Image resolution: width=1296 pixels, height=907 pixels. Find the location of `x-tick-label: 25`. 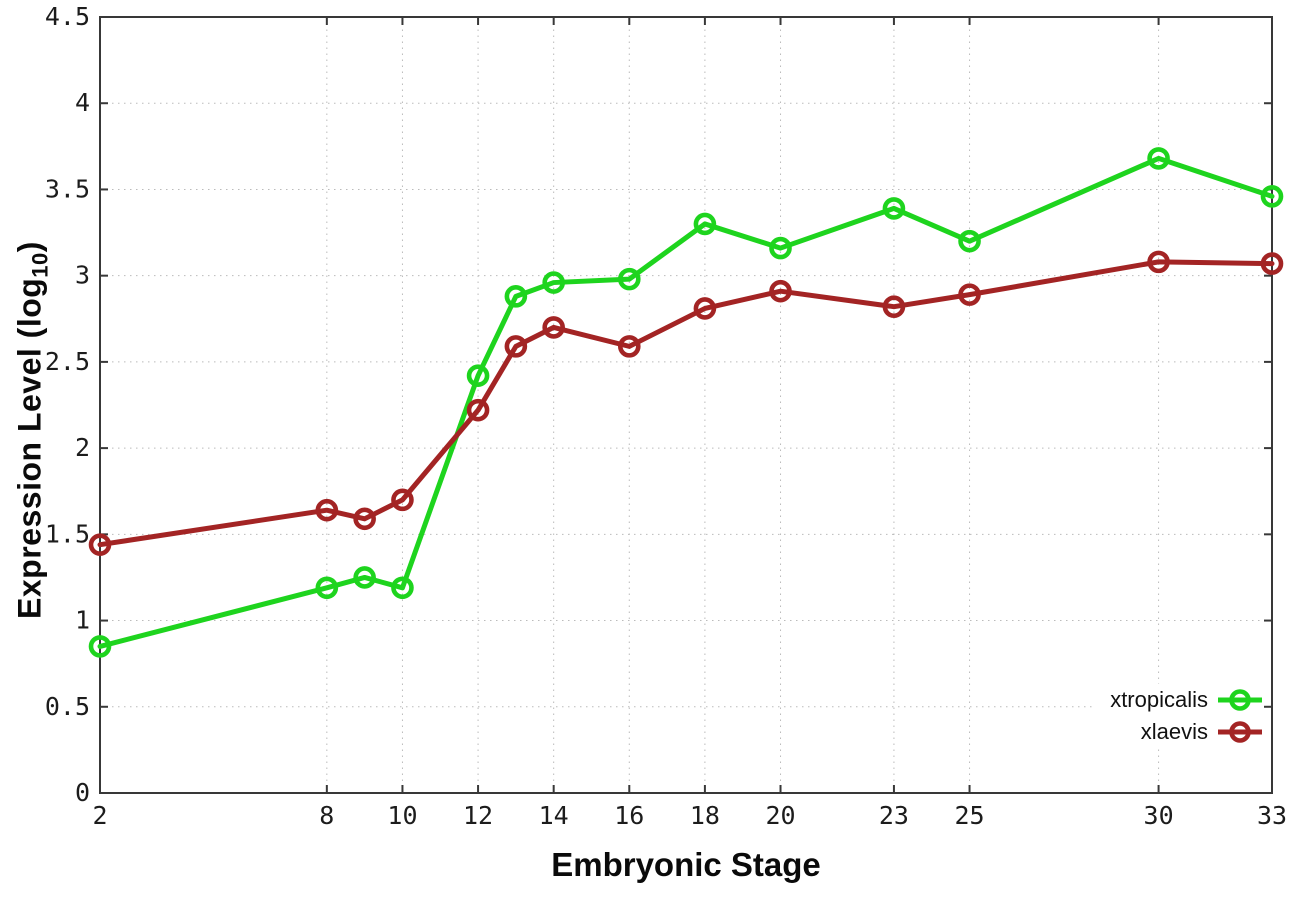

x-tick-label: 25 is located at coordinates (969, 815).